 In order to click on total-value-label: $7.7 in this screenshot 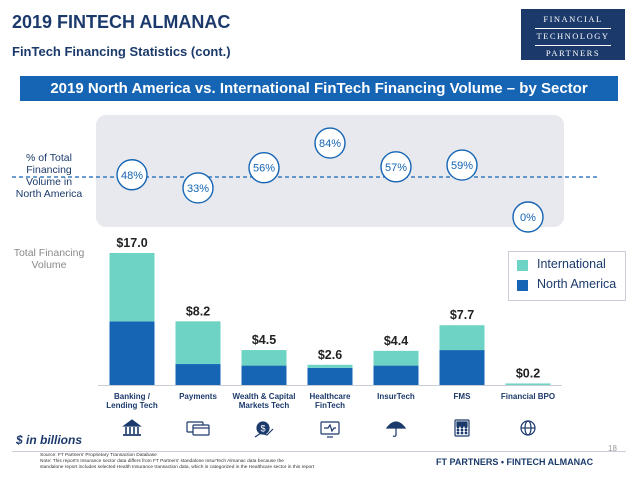, I will do `click(462, 315)`.